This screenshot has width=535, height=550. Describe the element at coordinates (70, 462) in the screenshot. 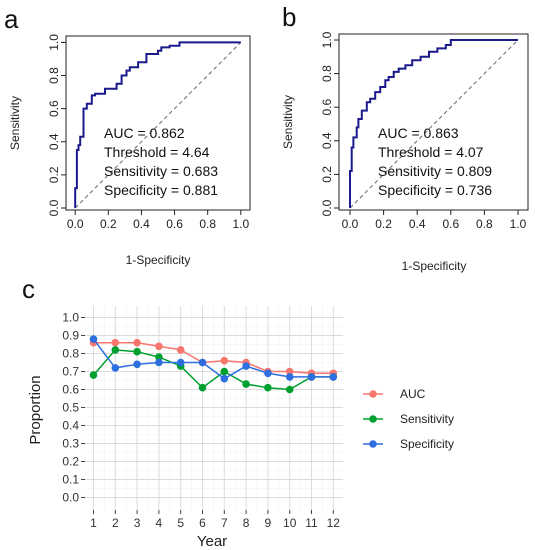

I see `panel-c-y-tick-label: 0.2` at that location.